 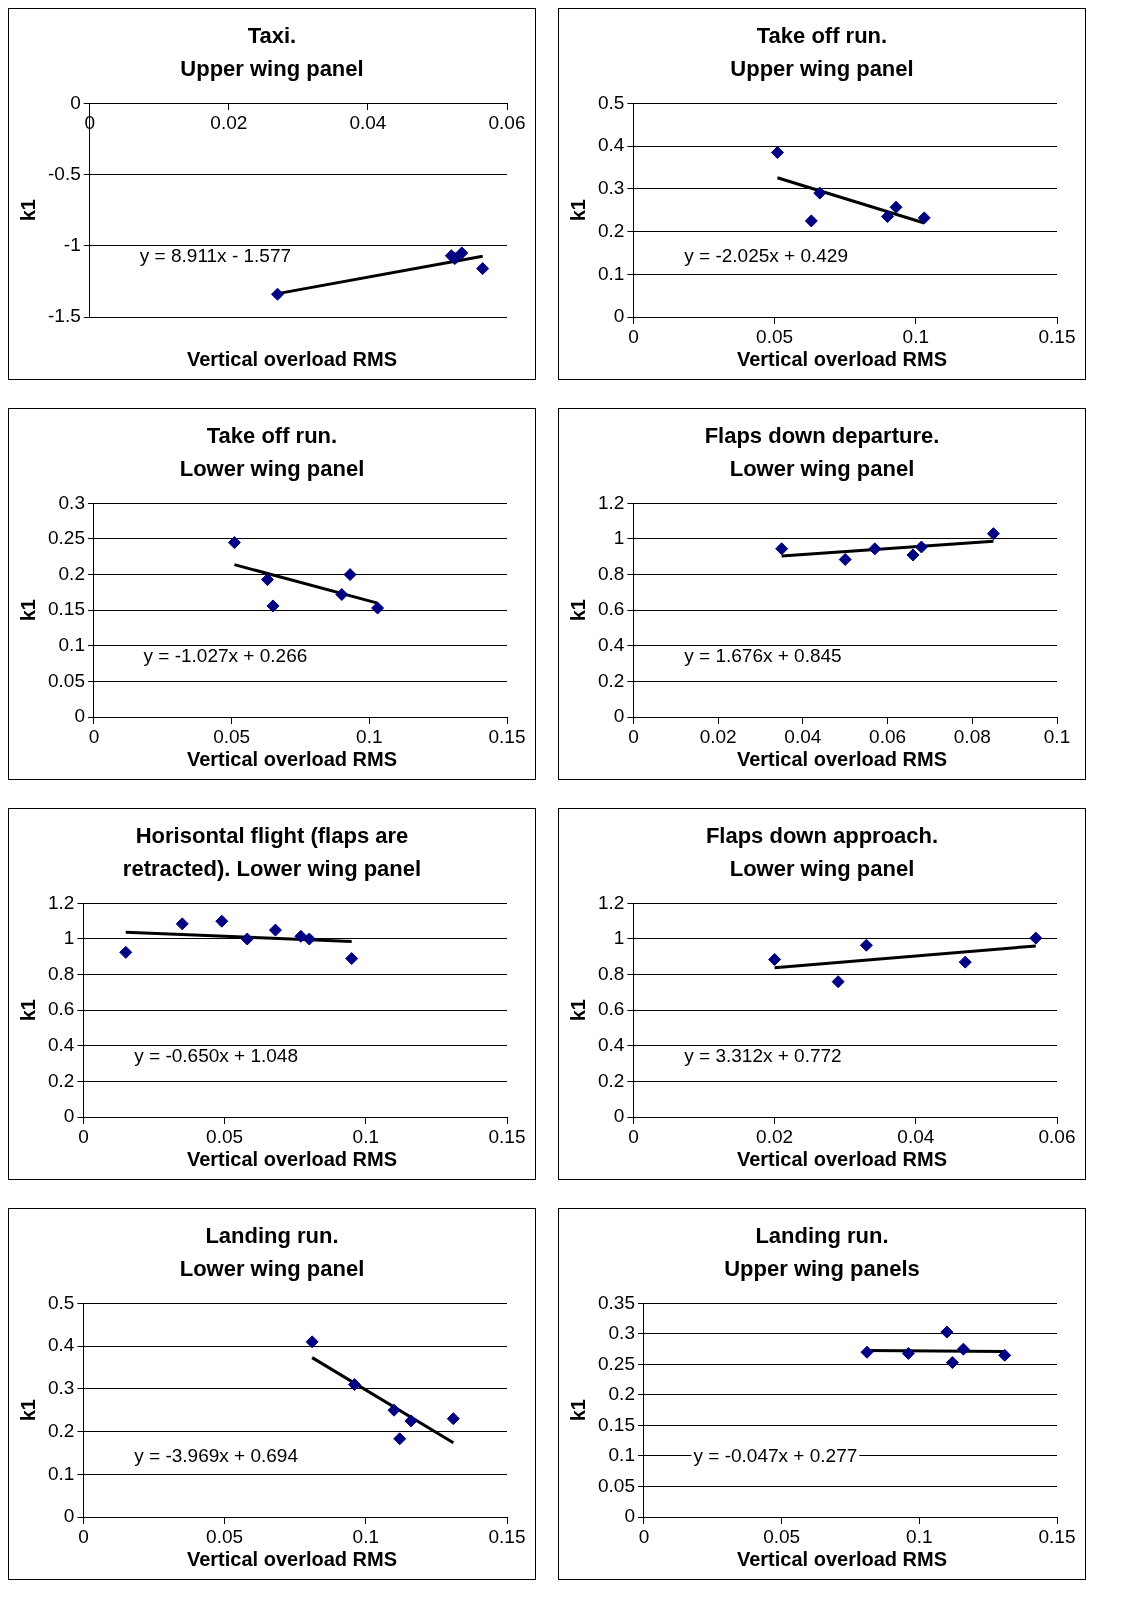 I want to click on y-tick-label: 0.35, so click(x=616, y=1302).